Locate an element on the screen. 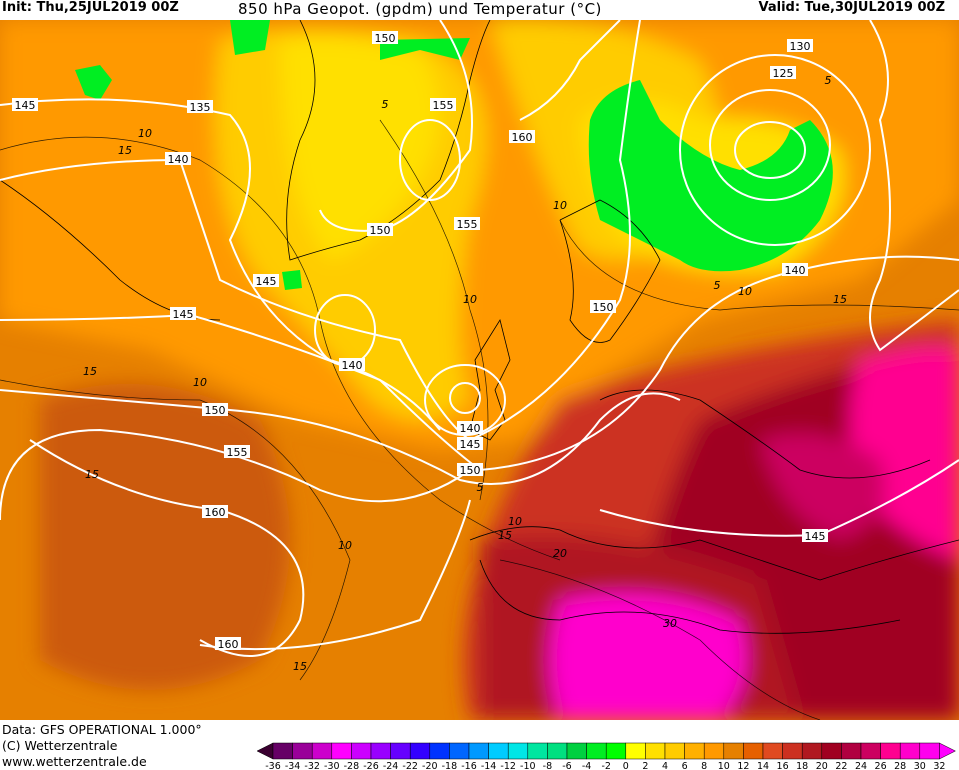  colorbar-tick-label: 18 is located at coordinates (802, 765).